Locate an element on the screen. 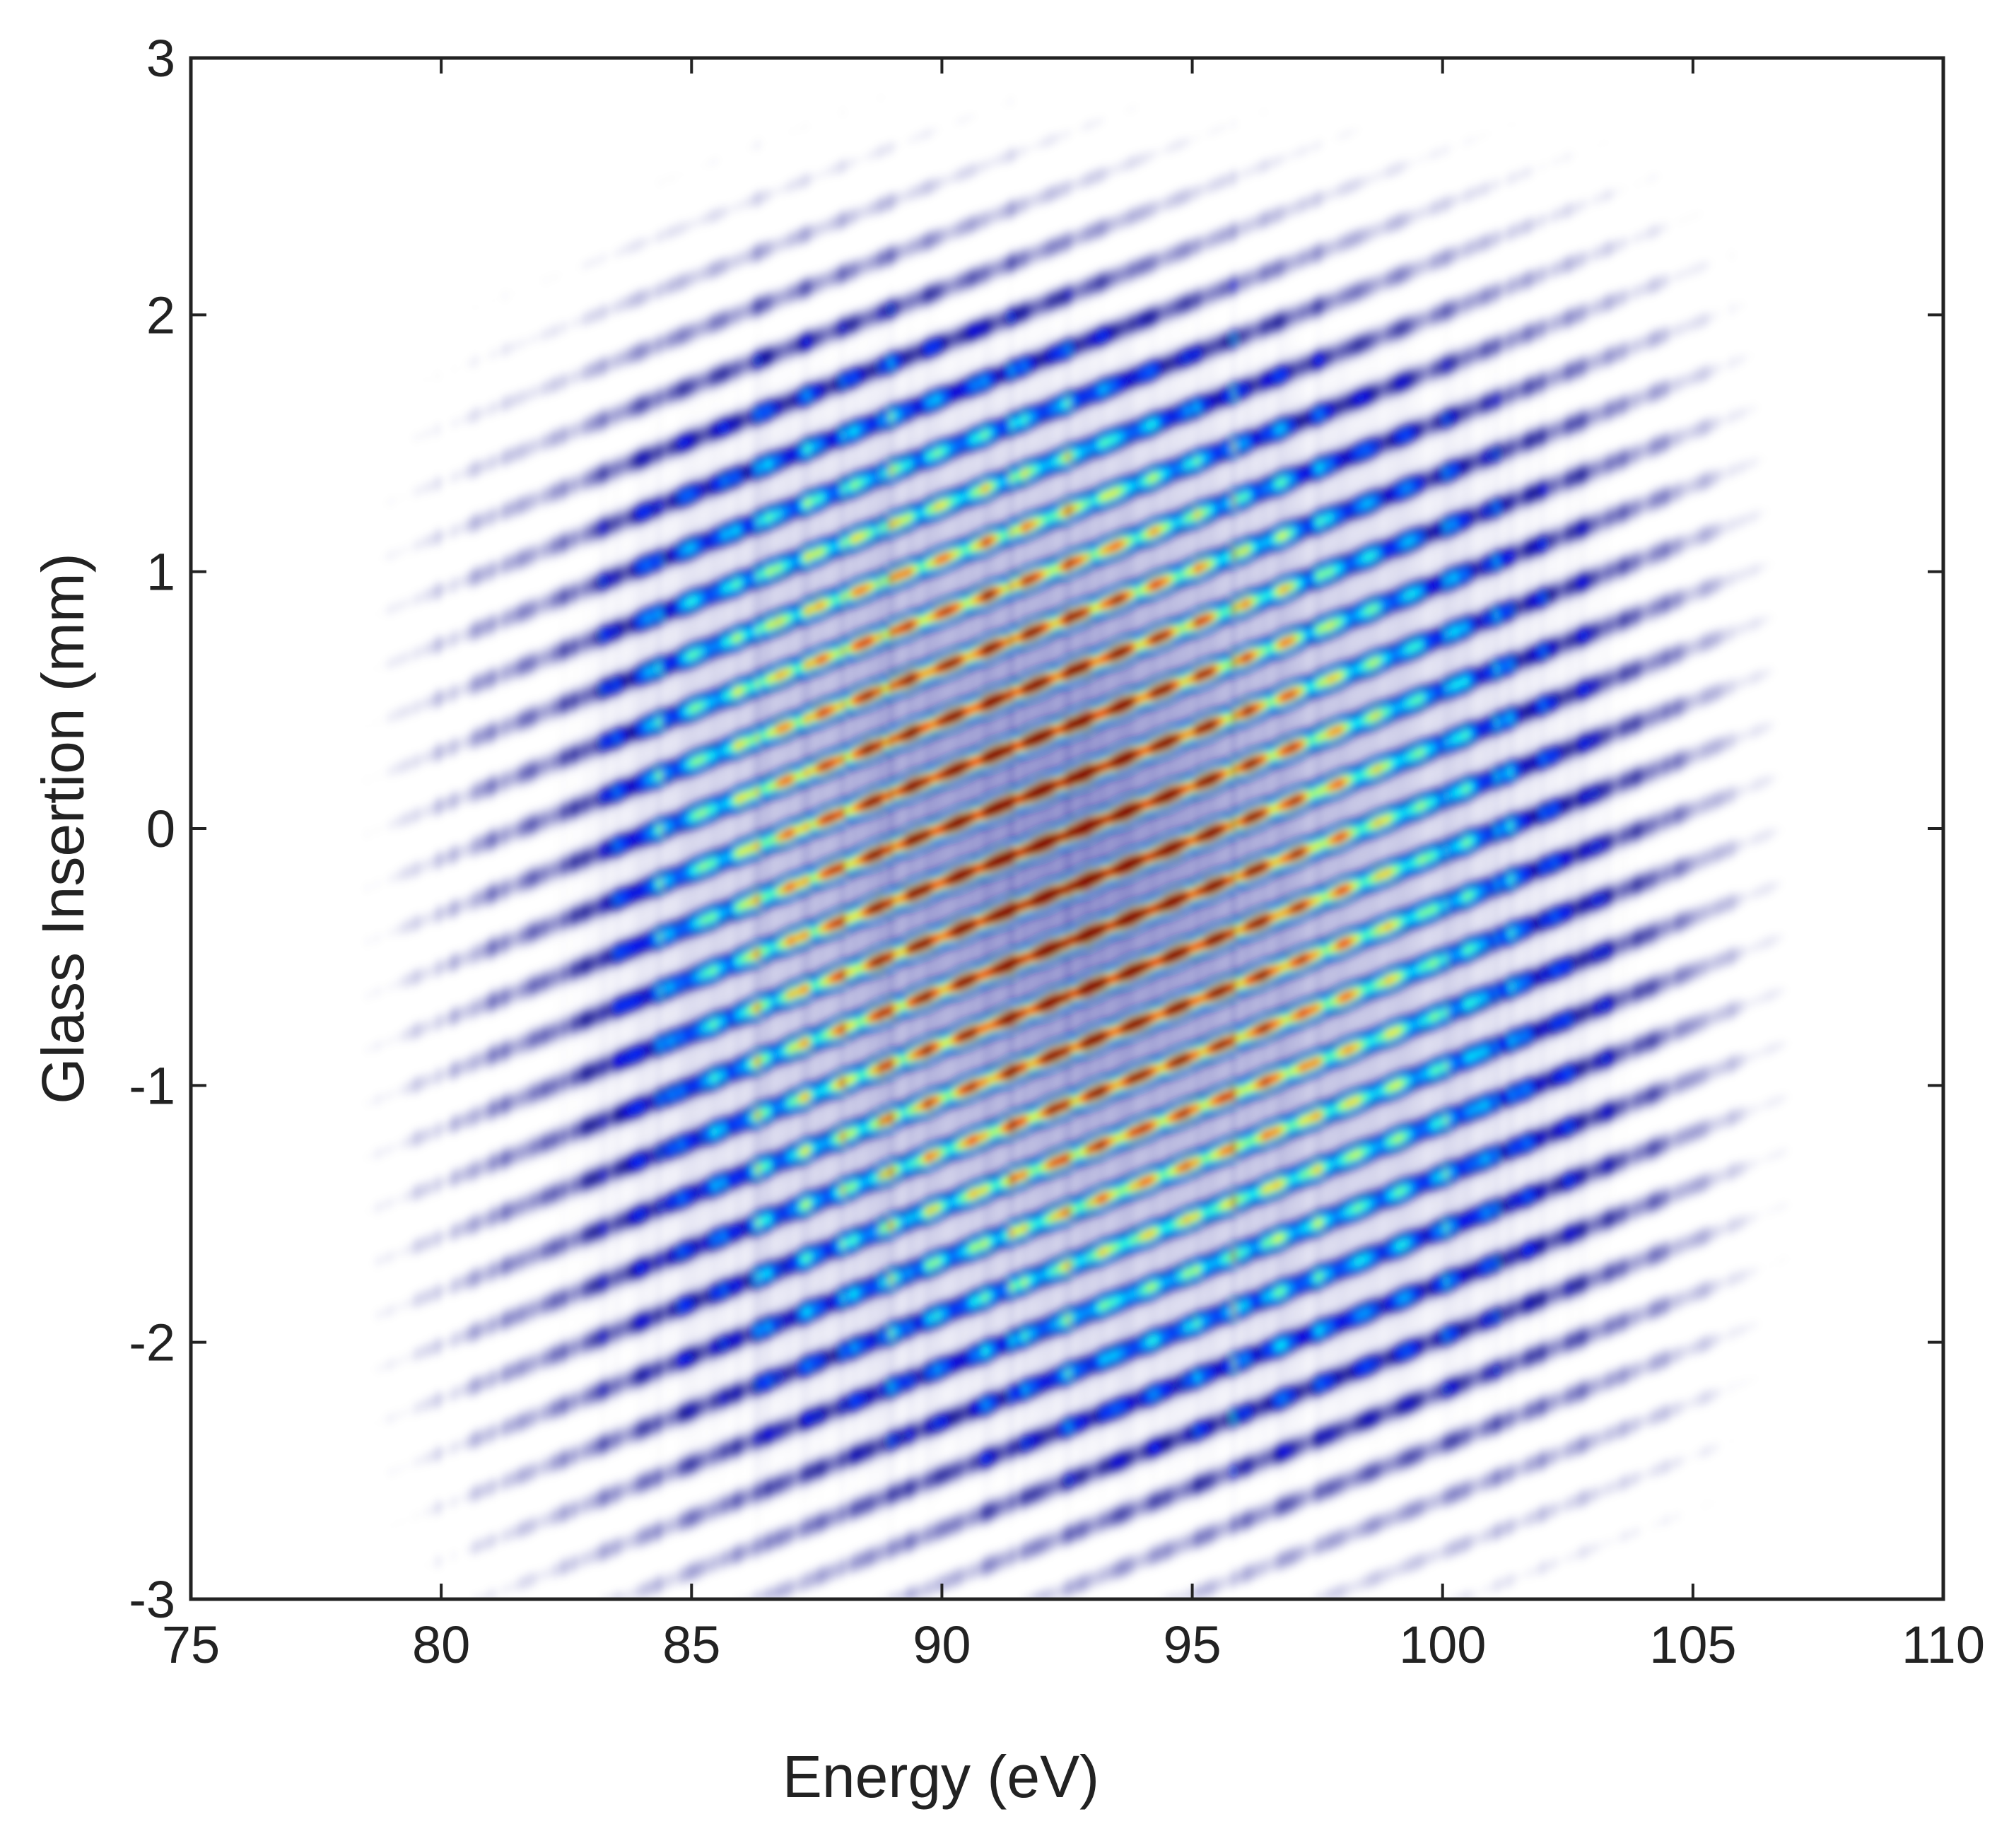 This screenshot has width=1997, height=1848. x-tick-label: 90 is located at coordinates (942, 1644).